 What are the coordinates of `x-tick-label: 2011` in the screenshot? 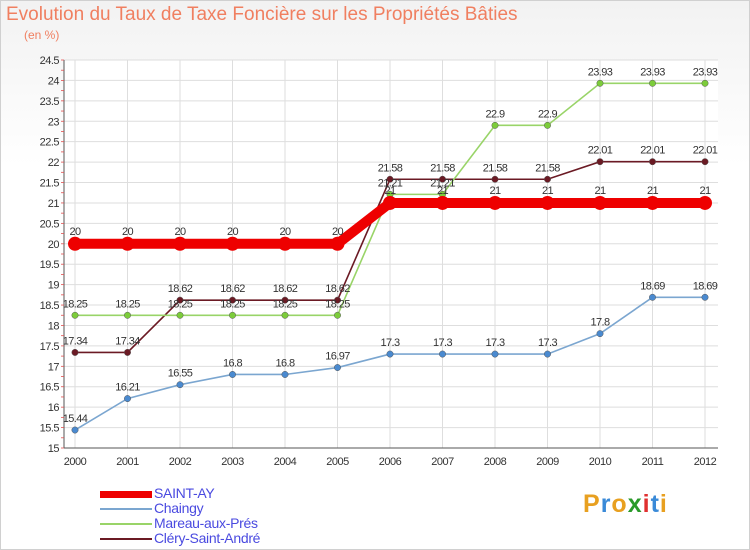 It's located at (653, 462).